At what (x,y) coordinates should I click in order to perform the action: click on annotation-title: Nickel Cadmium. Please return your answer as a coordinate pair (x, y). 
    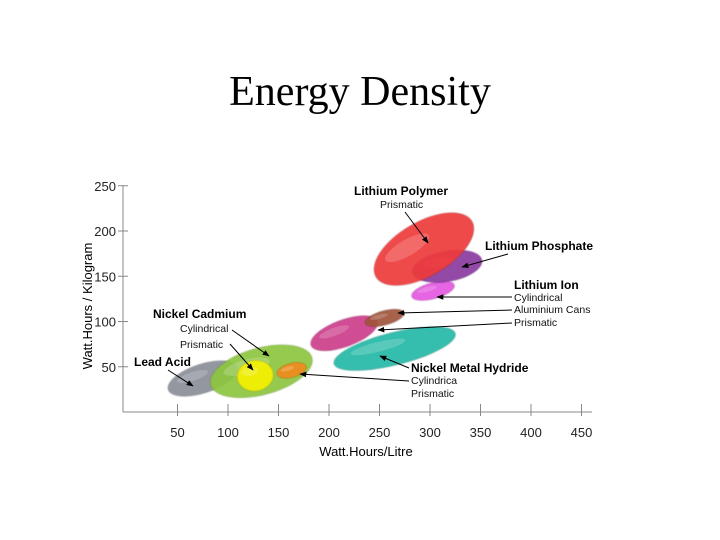
    Looking at the image, I should click on (199, 314).